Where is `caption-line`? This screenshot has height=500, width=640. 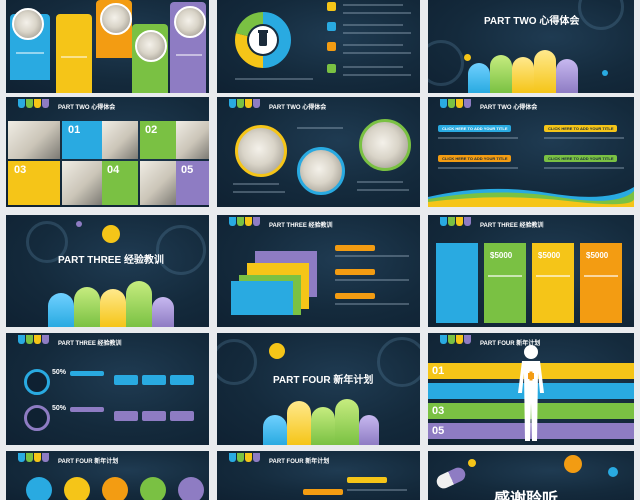
caption-line is located at coordinates (274, 79).